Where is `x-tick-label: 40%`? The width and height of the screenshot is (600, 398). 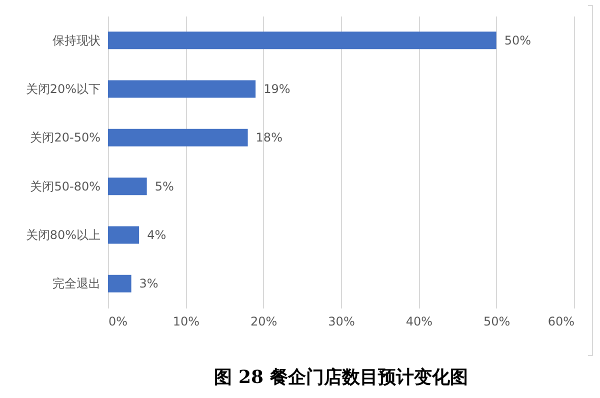
x-tick-label: 40% is located at coordinates (419, 321).